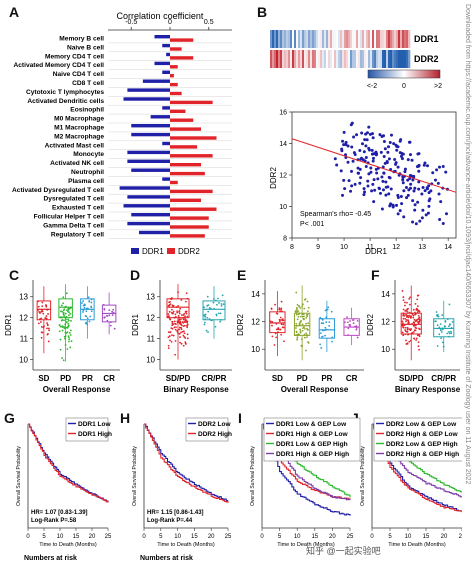  Describe the element at coordinates (171, 251) in the screenshot. I see `legend-ddr2-swatch` at that location.